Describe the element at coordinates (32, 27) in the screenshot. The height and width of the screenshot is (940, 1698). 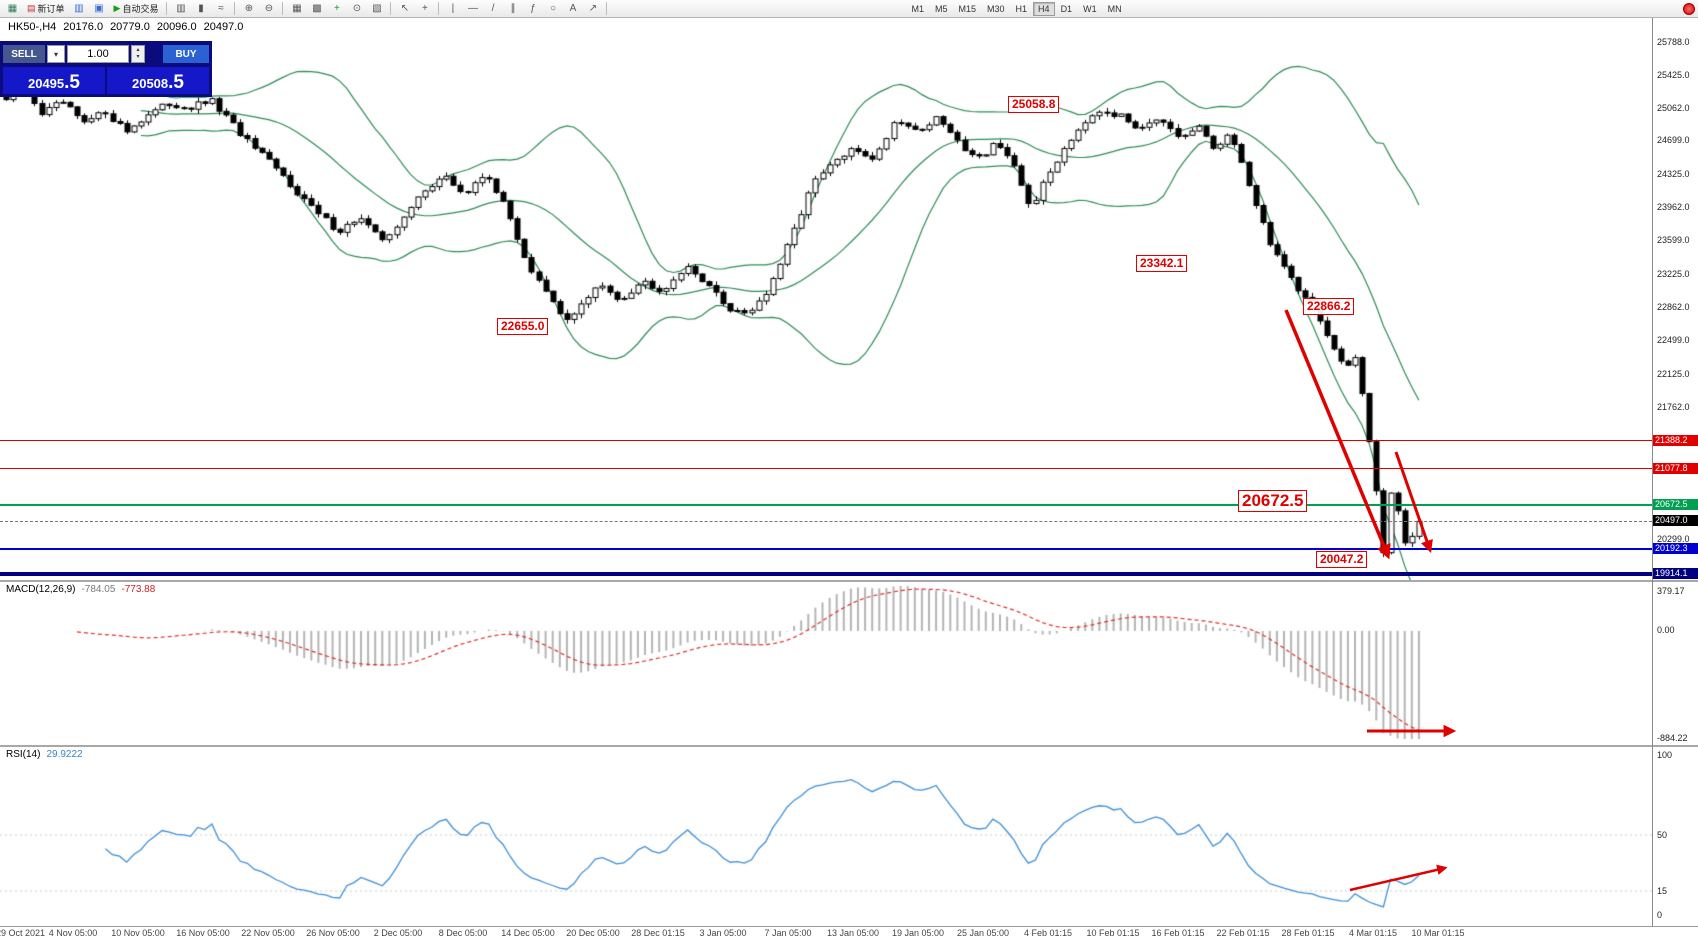
I see `symbol-period-label: HK50-,H4` at that location.